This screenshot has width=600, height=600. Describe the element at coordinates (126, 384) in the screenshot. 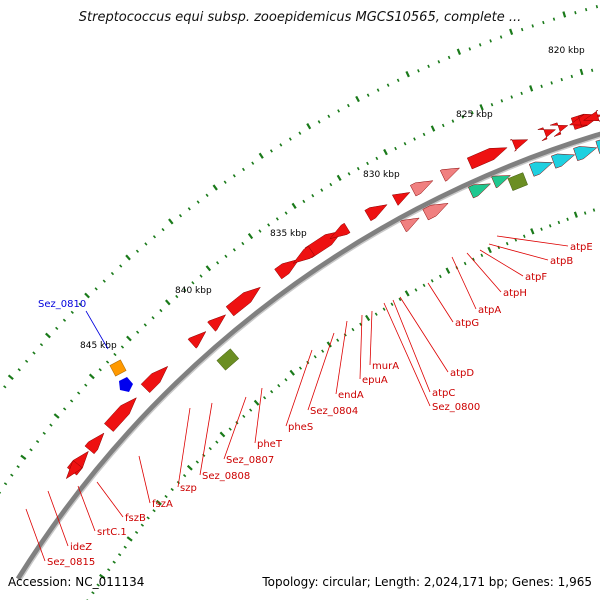

I see `blue-marker` at that location.